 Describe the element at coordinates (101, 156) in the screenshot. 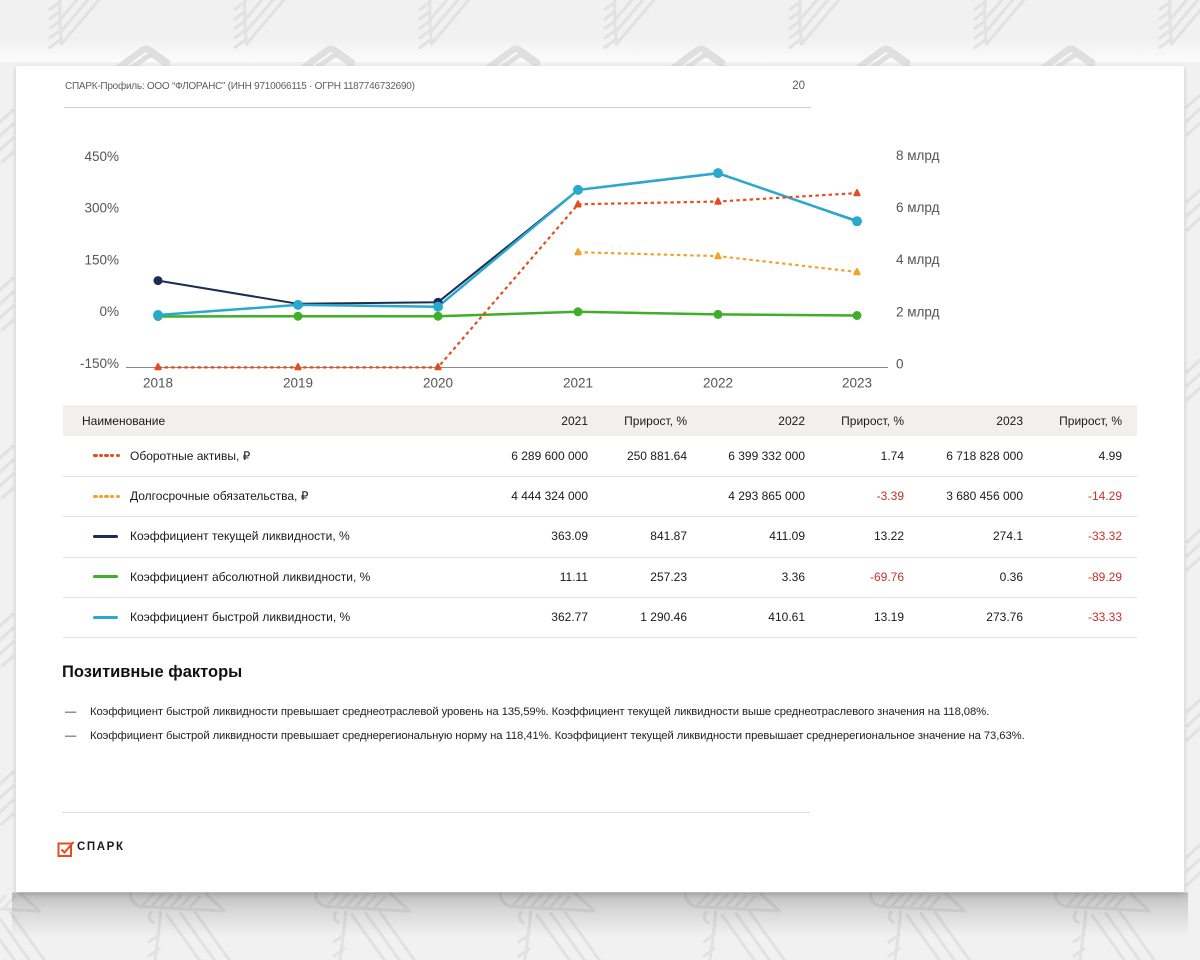

I see `svg-text: 450%` at that location.